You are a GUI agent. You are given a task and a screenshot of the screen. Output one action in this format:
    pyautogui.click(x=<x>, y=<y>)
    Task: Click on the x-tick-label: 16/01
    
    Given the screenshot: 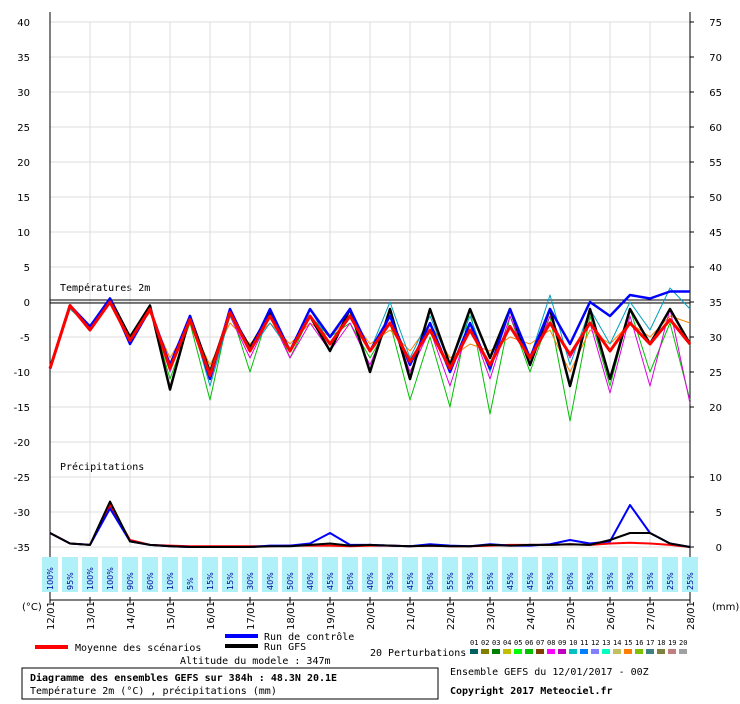 What is the action you would take?
    pyautogui.click(x=211, y=615)
    